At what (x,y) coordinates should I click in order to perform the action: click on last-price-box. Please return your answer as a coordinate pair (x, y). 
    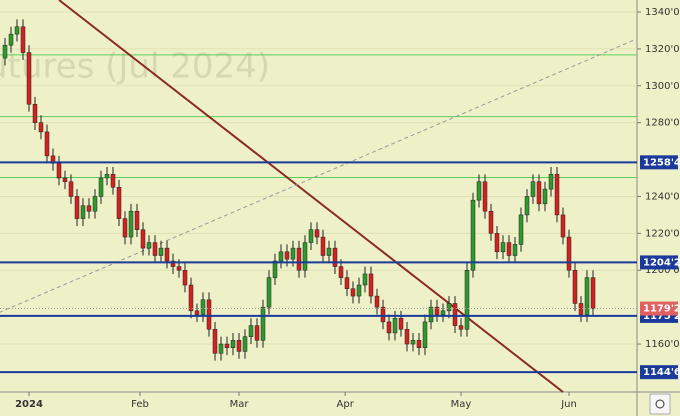
    Looking at the image, I should click on (659, 308).